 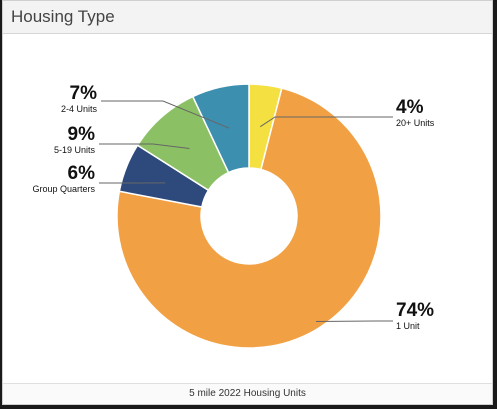 What do you see at coordinates (410, 107) in the screenshot?
I see `percent-label-20-units: 4%` at bounding box center [410, 107].